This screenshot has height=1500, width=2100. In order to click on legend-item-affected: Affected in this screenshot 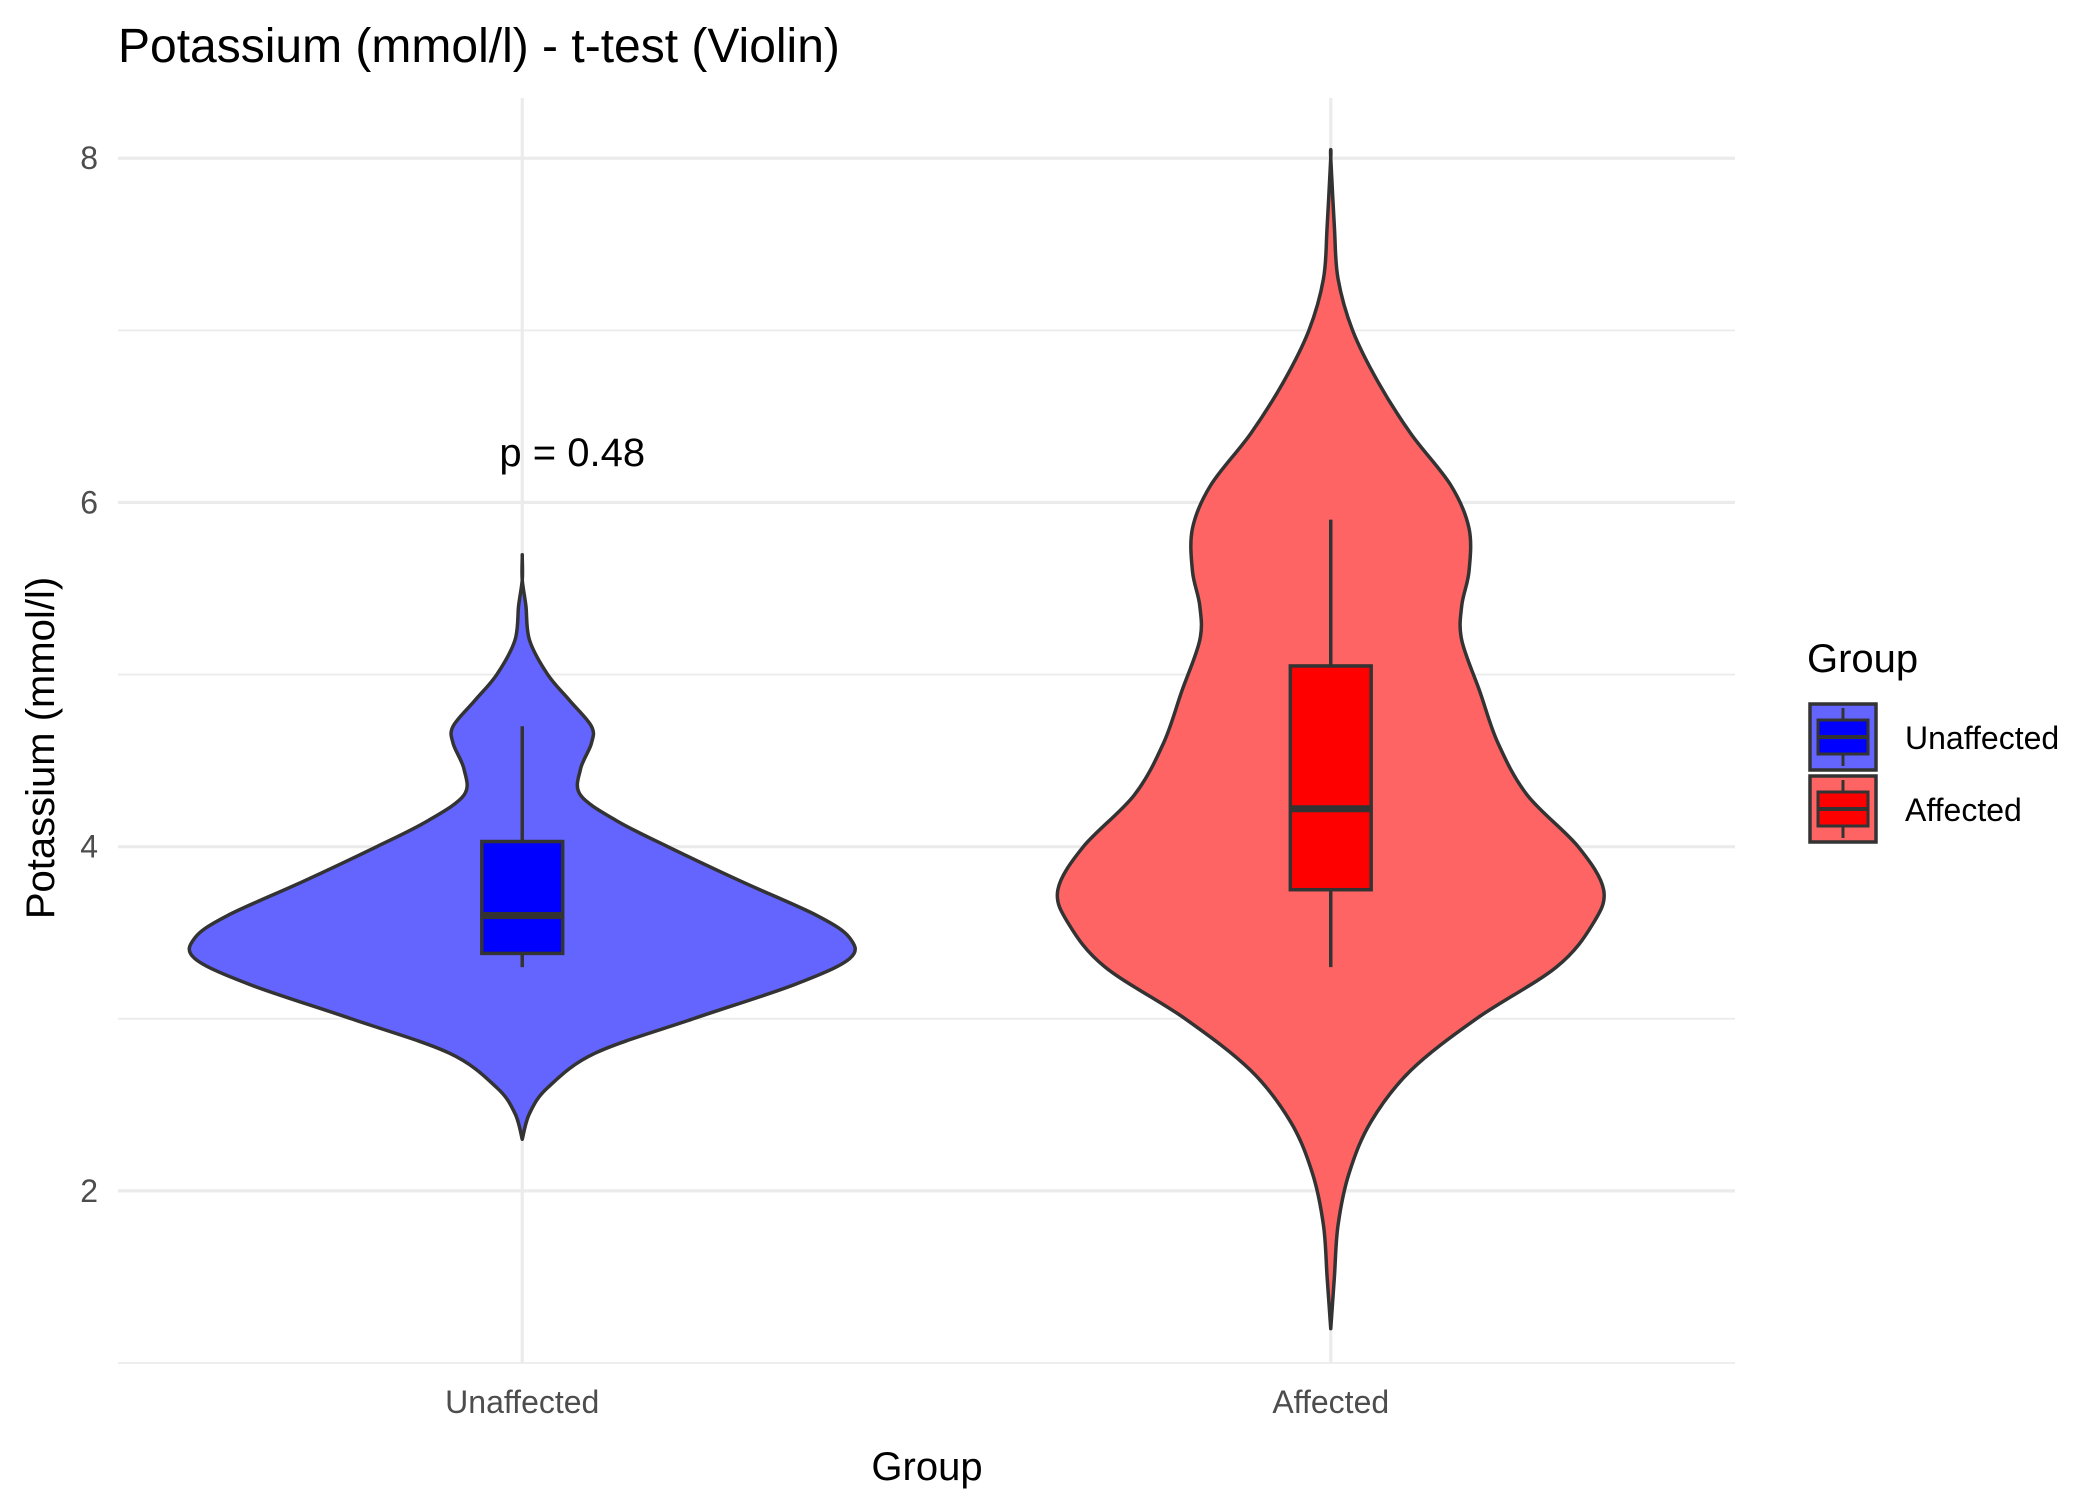, I will do `click(1915, 809)`.